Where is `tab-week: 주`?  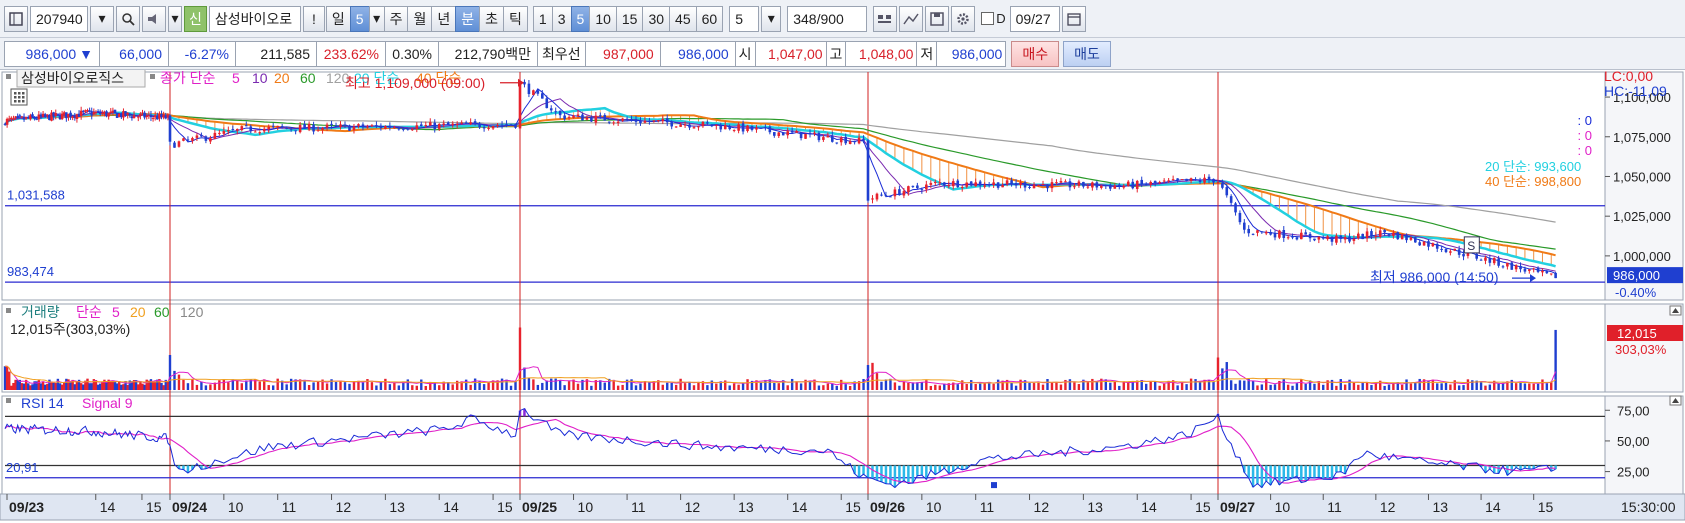
tab-week: 주 is located at coordinates (396, 18).